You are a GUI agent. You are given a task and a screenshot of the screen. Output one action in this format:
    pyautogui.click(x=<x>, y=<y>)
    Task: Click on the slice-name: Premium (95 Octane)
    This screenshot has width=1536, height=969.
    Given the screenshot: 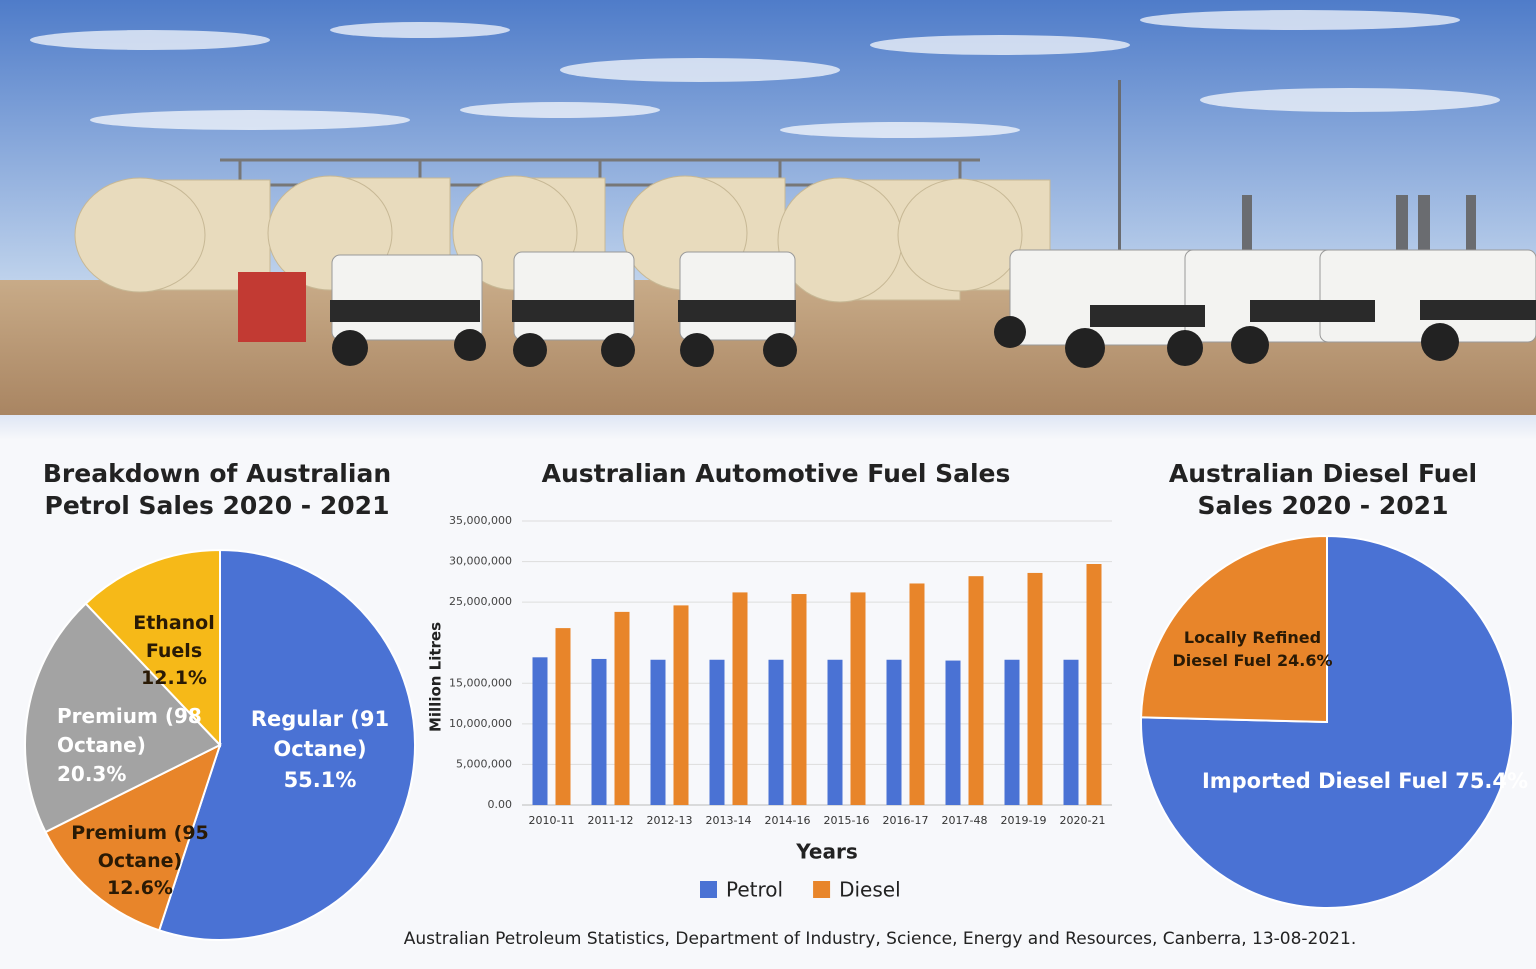 What is the action you would take?
    pyautogui.click(x=140, y=847)
    